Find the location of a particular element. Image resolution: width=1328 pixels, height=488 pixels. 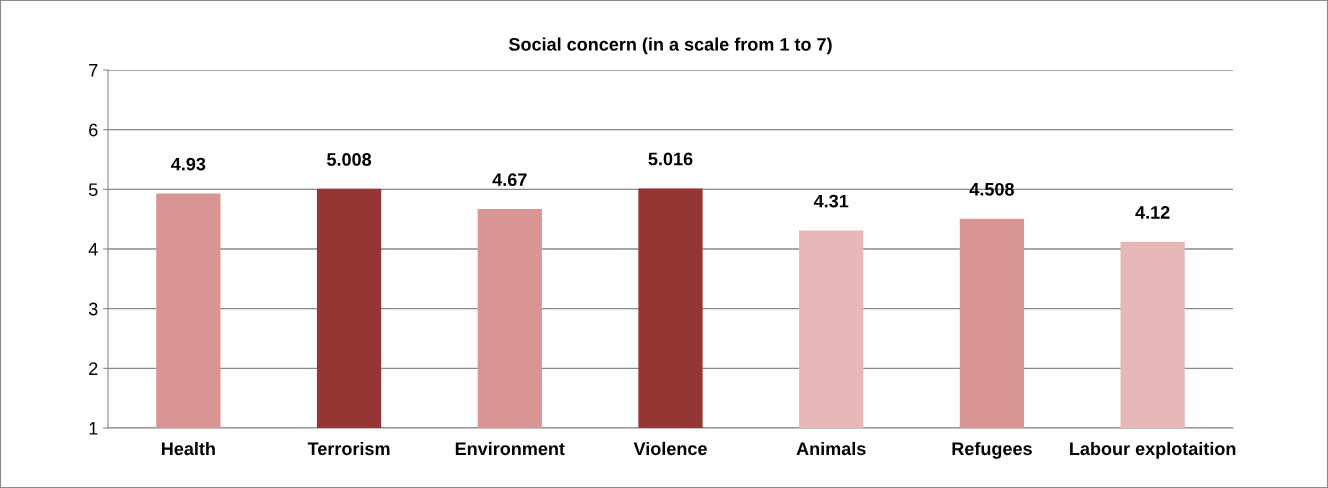

chart-title: Social concern (in a scale from 1 to 7) is located at coordinates (670, 46).